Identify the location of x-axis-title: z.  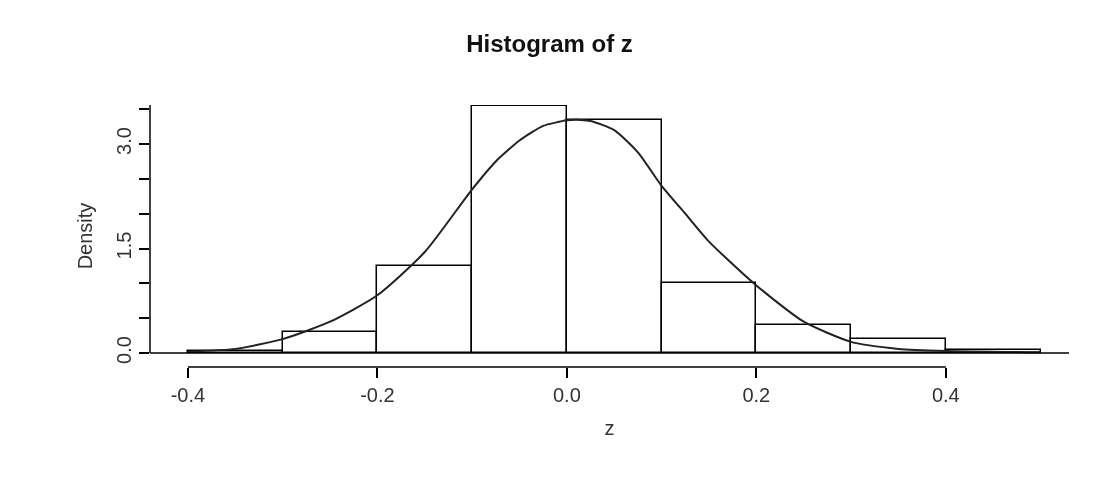
(609, 427).